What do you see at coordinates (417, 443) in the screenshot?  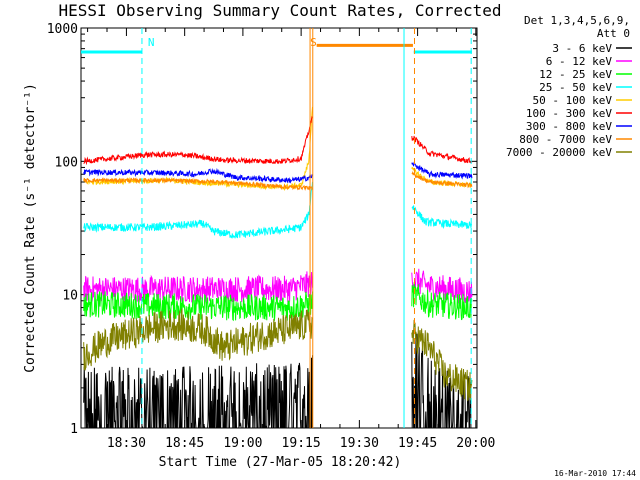 I see `x-tick-label: 19:45` at bounding box center [417, 443].